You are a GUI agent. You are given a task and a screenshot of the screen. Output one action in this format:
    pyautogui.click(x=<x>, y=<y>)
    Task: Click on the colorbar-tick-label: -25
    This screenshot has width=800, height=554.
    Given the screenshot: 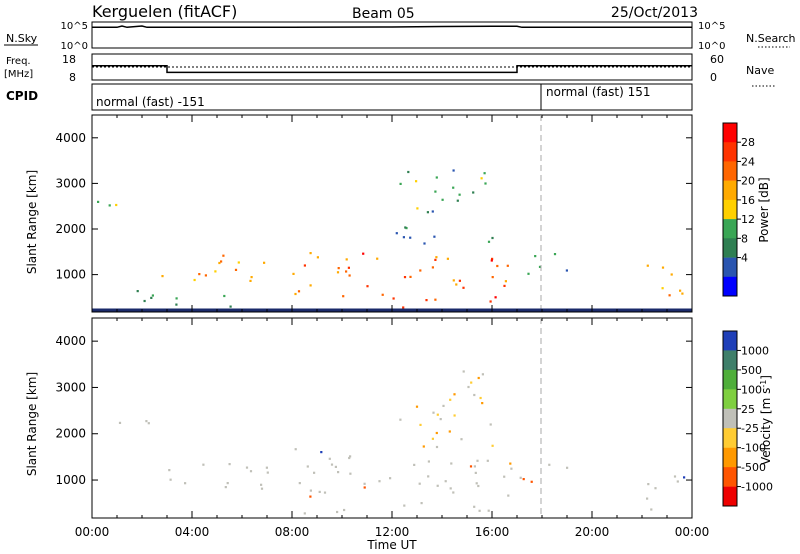 What is the action you would take?
    pyautogui.click(x=750, y=428)
    